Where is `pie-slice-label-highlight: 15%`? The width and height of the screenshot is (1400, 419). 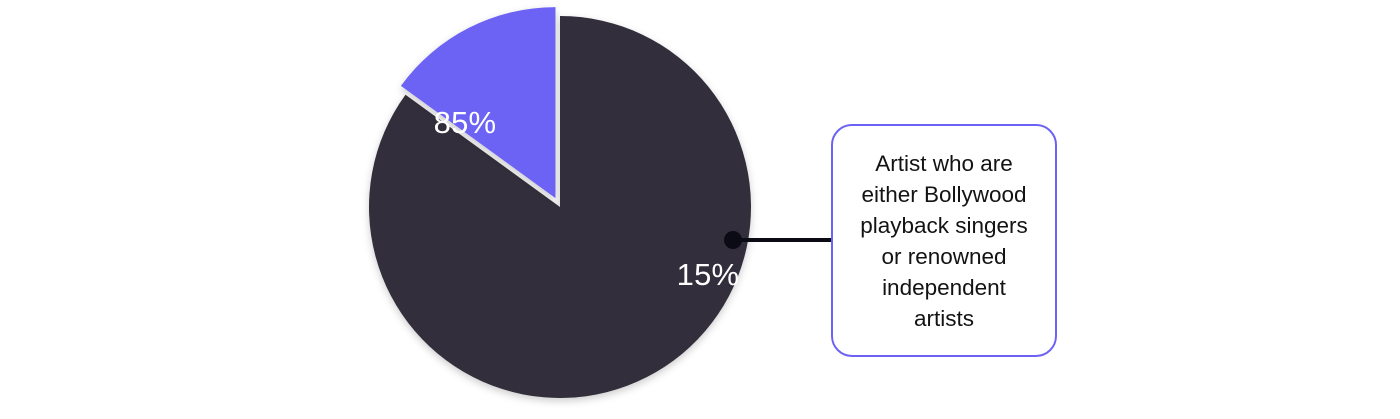
pie-slice-label-highlight: 15% is located at coordinates (708, 274).